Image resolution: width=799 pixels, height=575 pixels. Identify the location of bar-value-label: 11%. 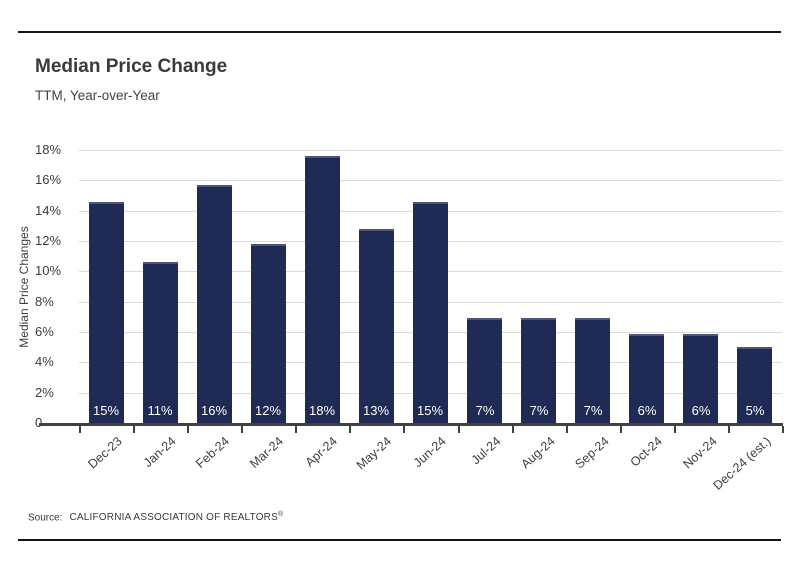
(160, 410).